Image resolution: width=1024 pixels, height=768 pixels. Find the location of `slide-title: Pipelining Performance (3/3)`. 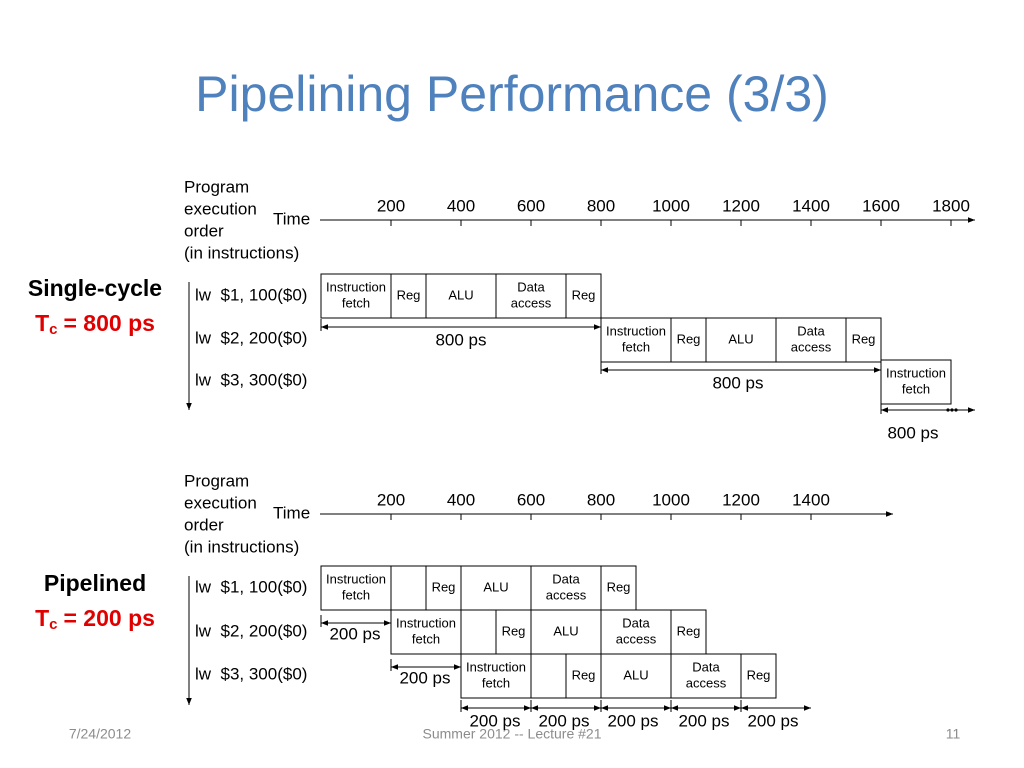

slide-title: Pipelining Performance (3/3) is located at coordinates (512, 94).